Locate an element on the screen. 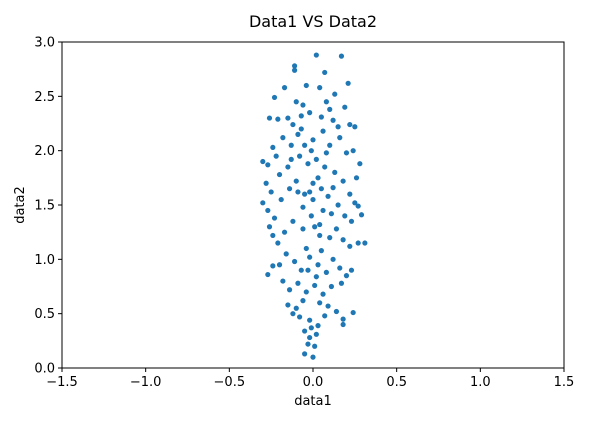 The height and width of the screenshot is (421, 589). y-tick-label: 1.5 is located at coordinates (44, 206).